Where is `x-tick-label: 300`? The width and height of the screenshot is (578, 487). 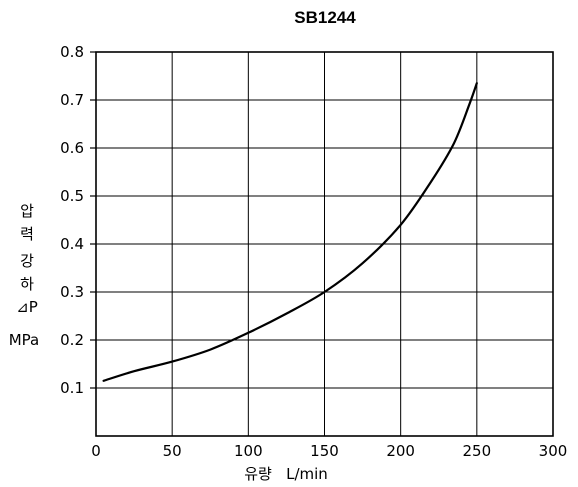
x-tick-label: 300 is located at coordinates (553, 451).